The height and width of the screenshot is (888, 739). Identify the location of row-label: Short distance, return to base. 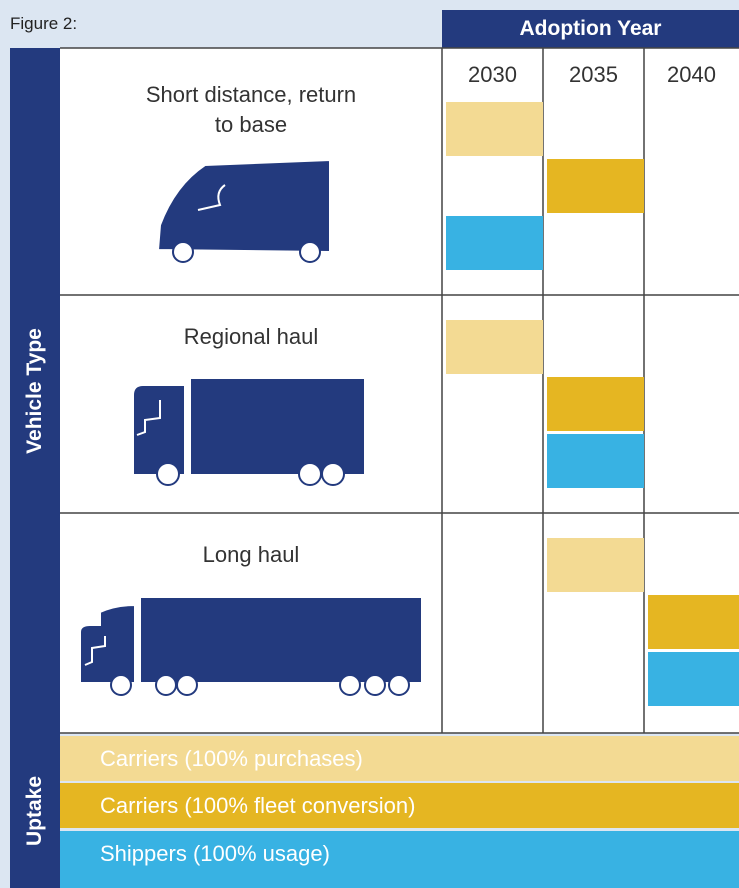
(251, 109).